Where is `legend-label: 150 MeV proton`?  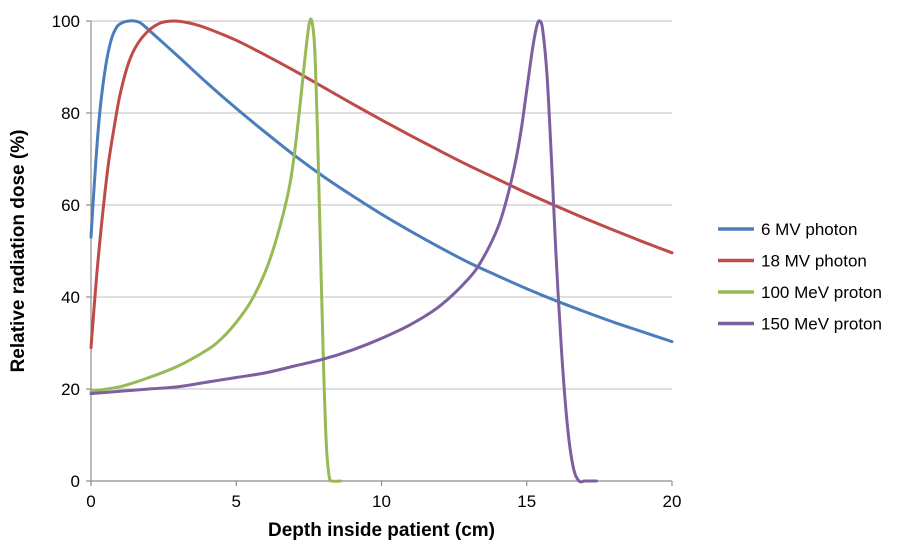 legend-label: 150 MeV proton is located at coordinates (821, 324).